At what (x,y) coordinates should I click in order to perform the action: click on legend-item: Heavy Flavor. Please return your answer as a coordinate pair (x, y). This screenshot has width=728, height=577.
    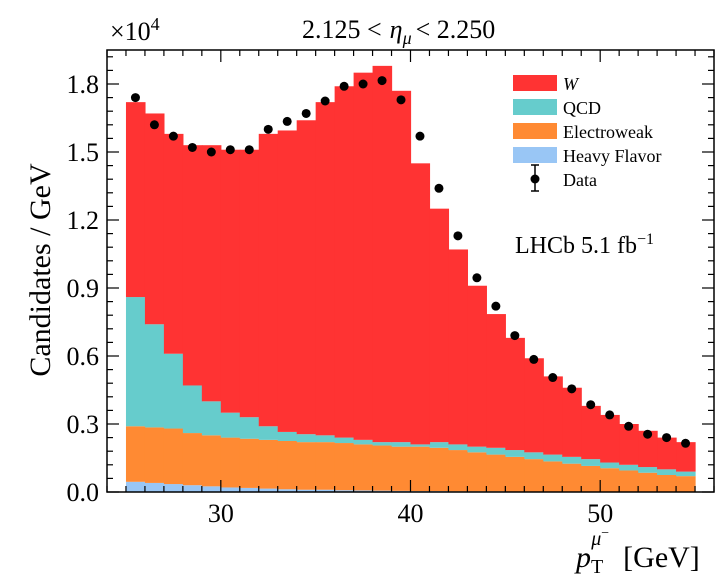
    Looking at the image, I should click on (587, 156).